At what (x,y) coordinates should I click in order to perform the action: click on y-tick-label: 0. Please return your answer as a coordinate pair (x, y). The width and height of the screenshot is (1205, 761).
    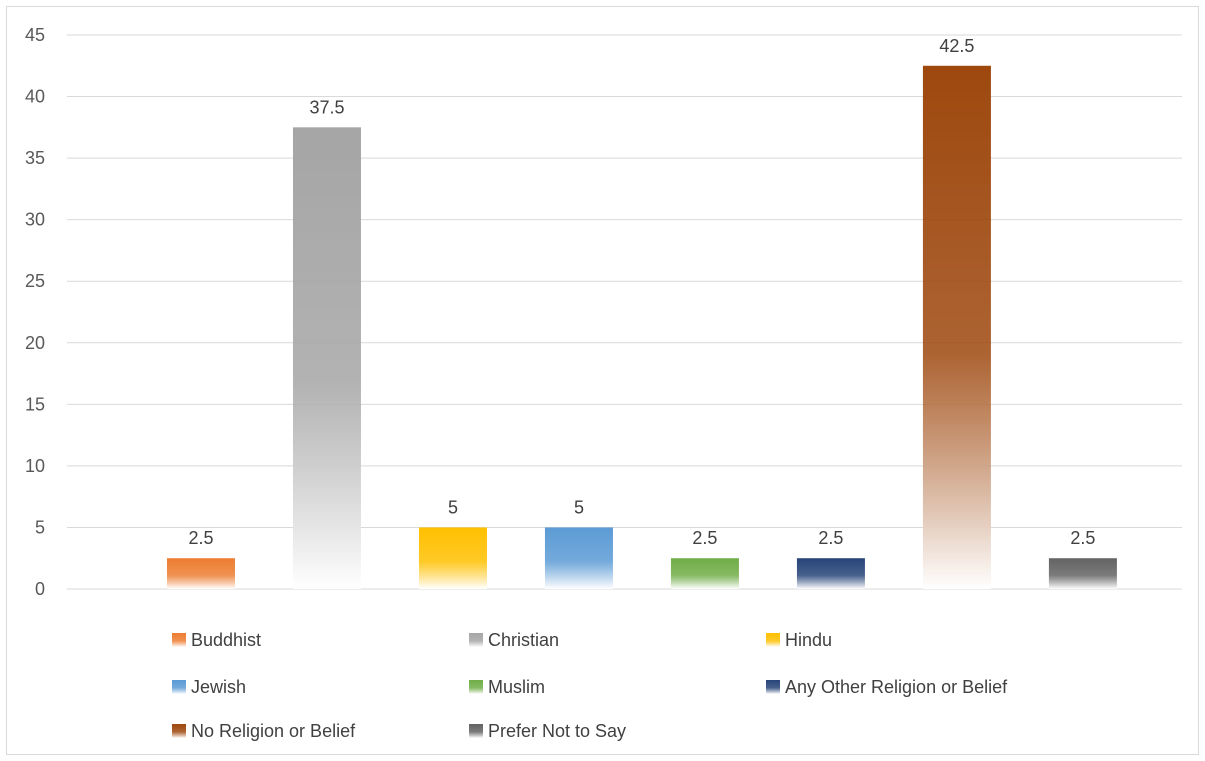
    Looking at the image, I should click on (40, 589).